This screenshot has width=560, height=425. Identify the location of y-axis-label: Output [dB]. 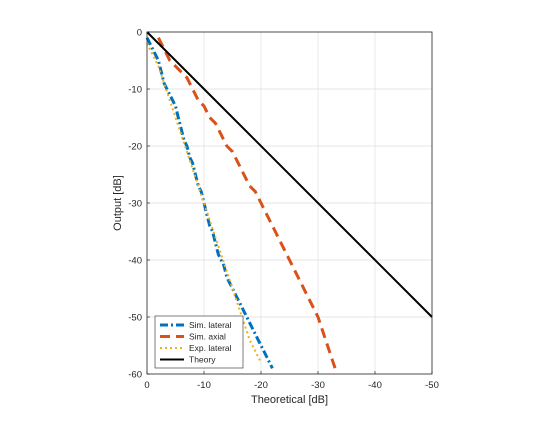
(118, 203).